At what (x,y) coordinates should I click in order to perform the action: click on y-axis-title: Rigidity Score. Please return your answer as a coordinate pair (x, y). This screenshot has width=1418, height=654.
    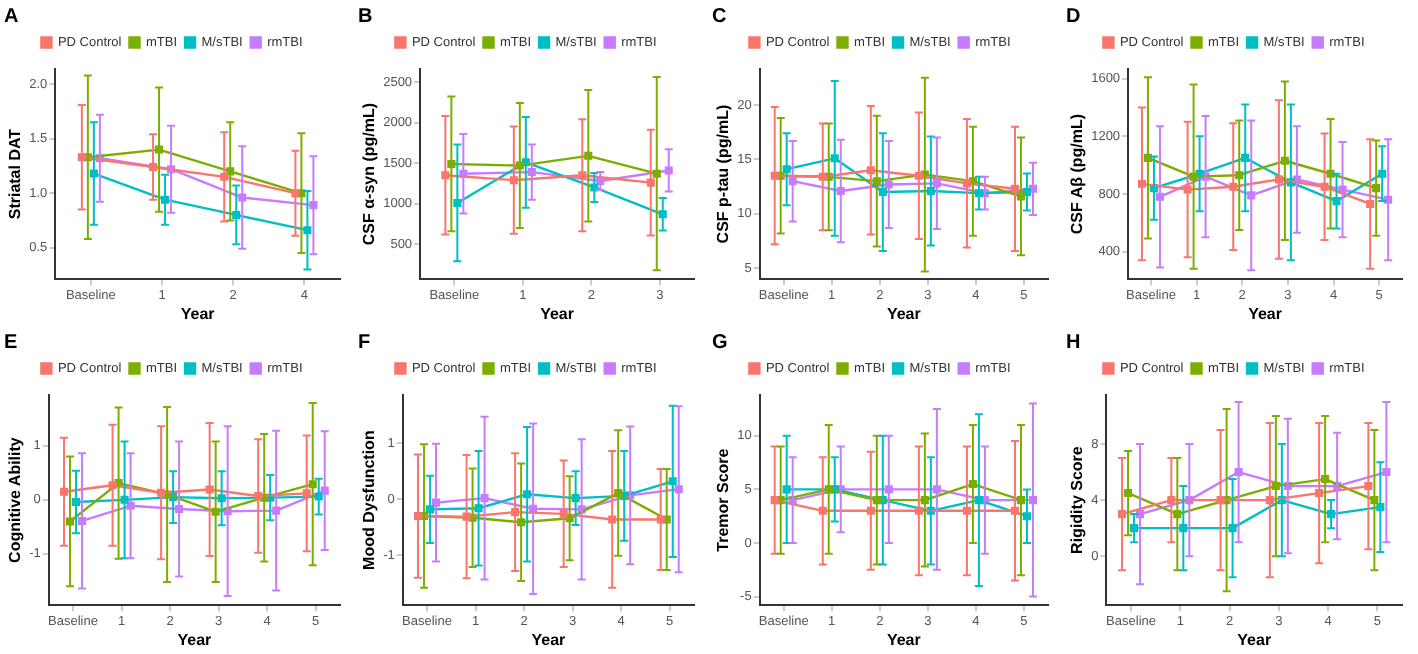
    Looking at the image, I should click on (1077, 499).